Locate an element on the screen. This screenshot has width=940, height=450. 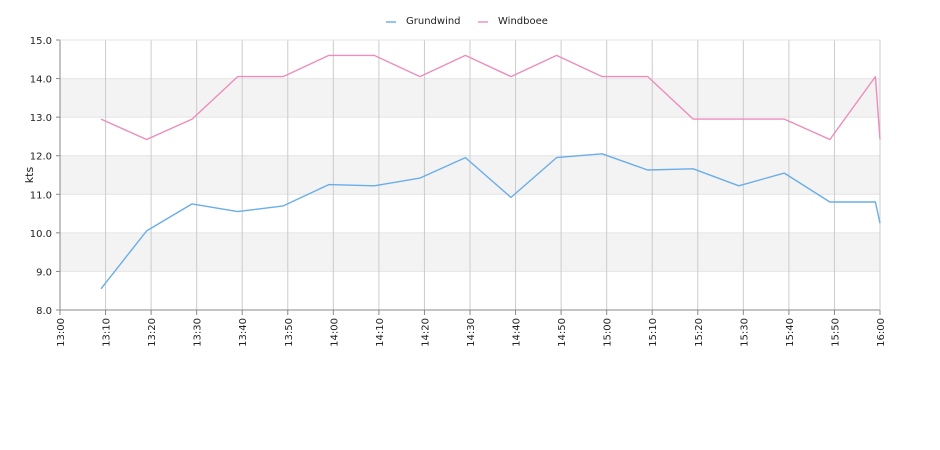
x-tick-label: 13:10 is located at coordinates (107, 332).